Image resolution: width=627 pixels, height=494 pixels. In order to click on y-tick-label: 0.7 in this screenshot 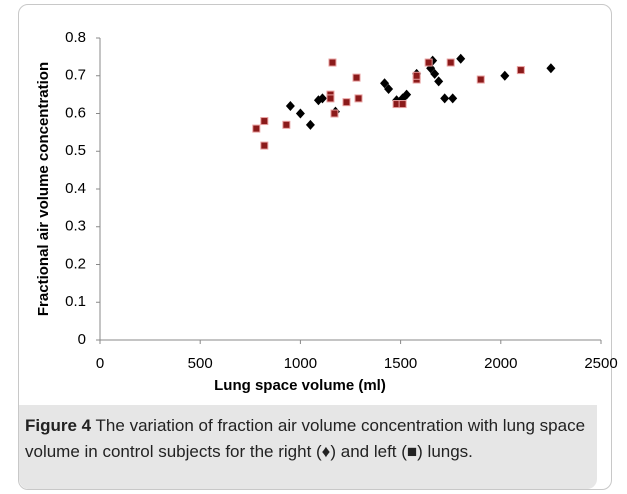, I will do `click(75, 75)`.